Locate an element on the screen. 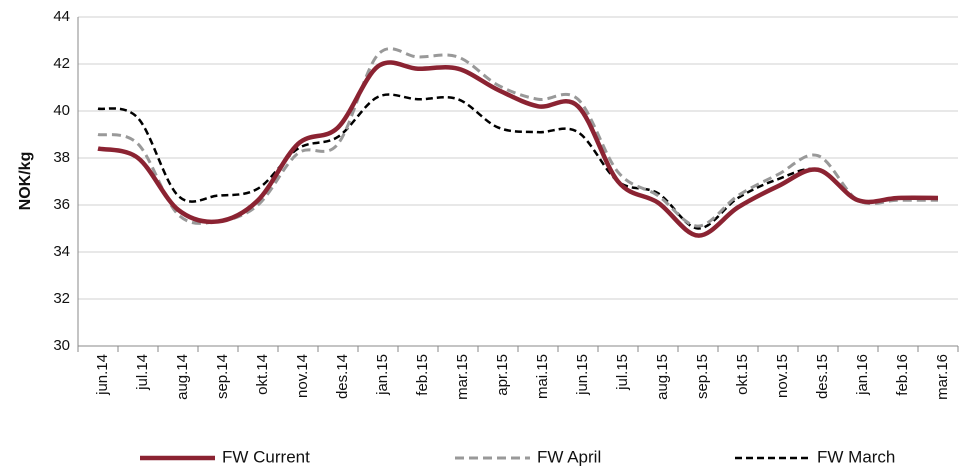 Image resolution: width=963 pixels, height=469 pixels. x-tick-label: okt.14 is located at coordinates (262, 374).